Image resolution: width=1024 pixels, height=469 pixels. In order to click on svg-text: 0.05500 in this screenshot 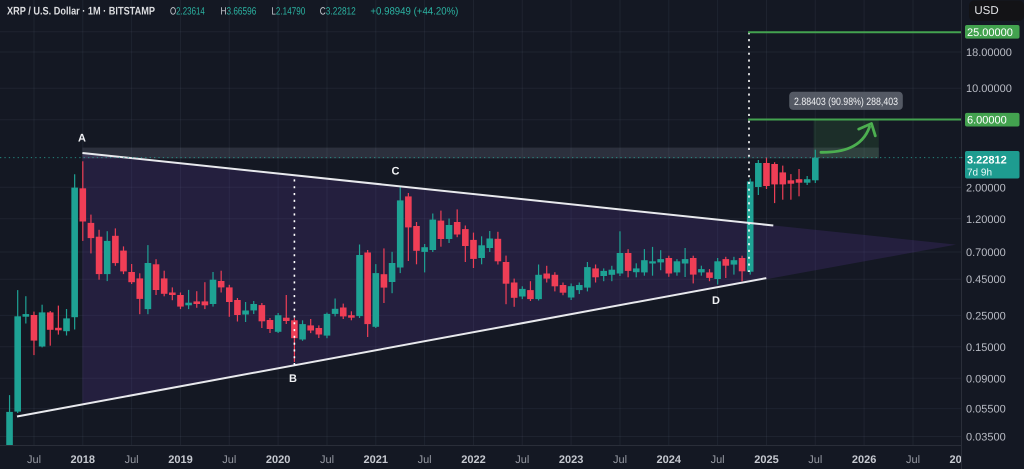, I will do `click(986, 410)`.